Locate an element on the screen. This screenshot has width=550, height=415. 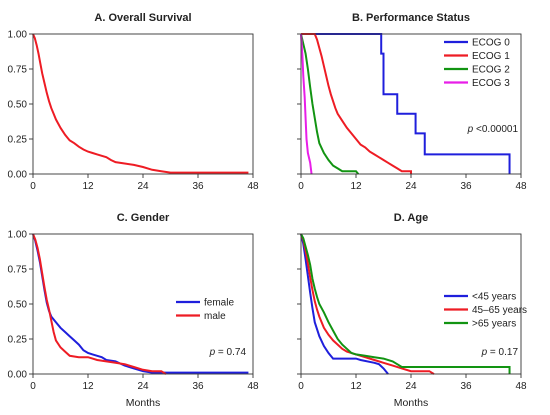
legend: <45 years 45–65 years >65 years is located at coordinates (485, 311).